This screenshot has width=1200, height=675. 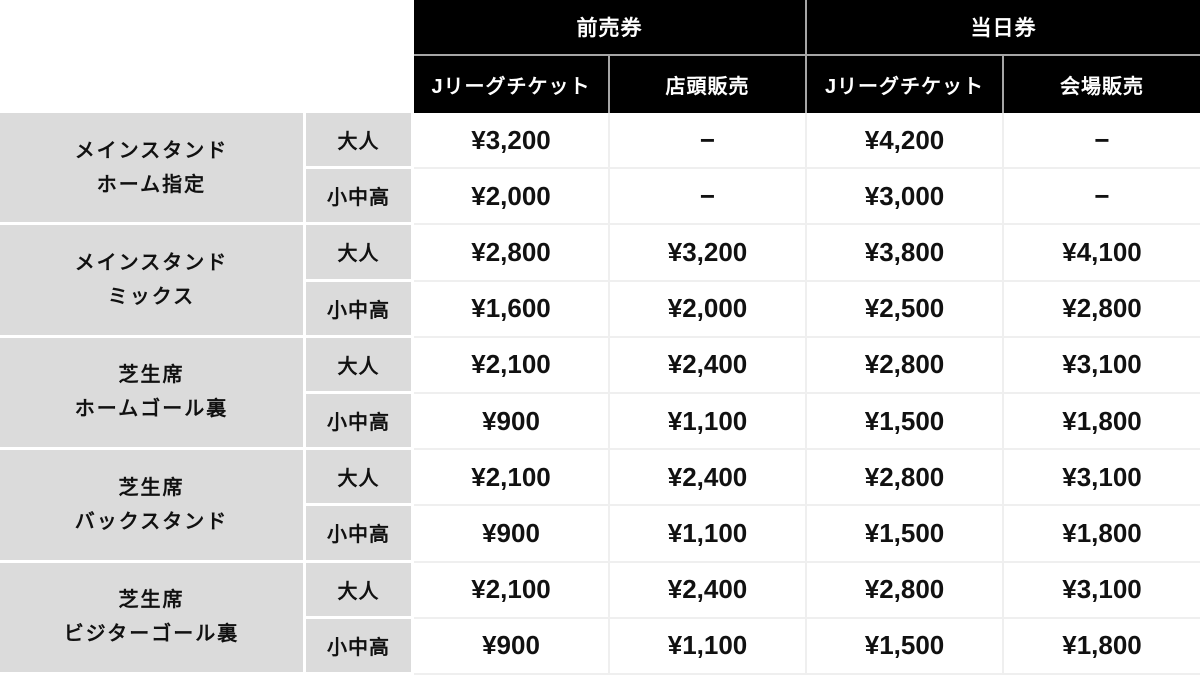 I want to click on corner-blank, so click(x=207, y=56).